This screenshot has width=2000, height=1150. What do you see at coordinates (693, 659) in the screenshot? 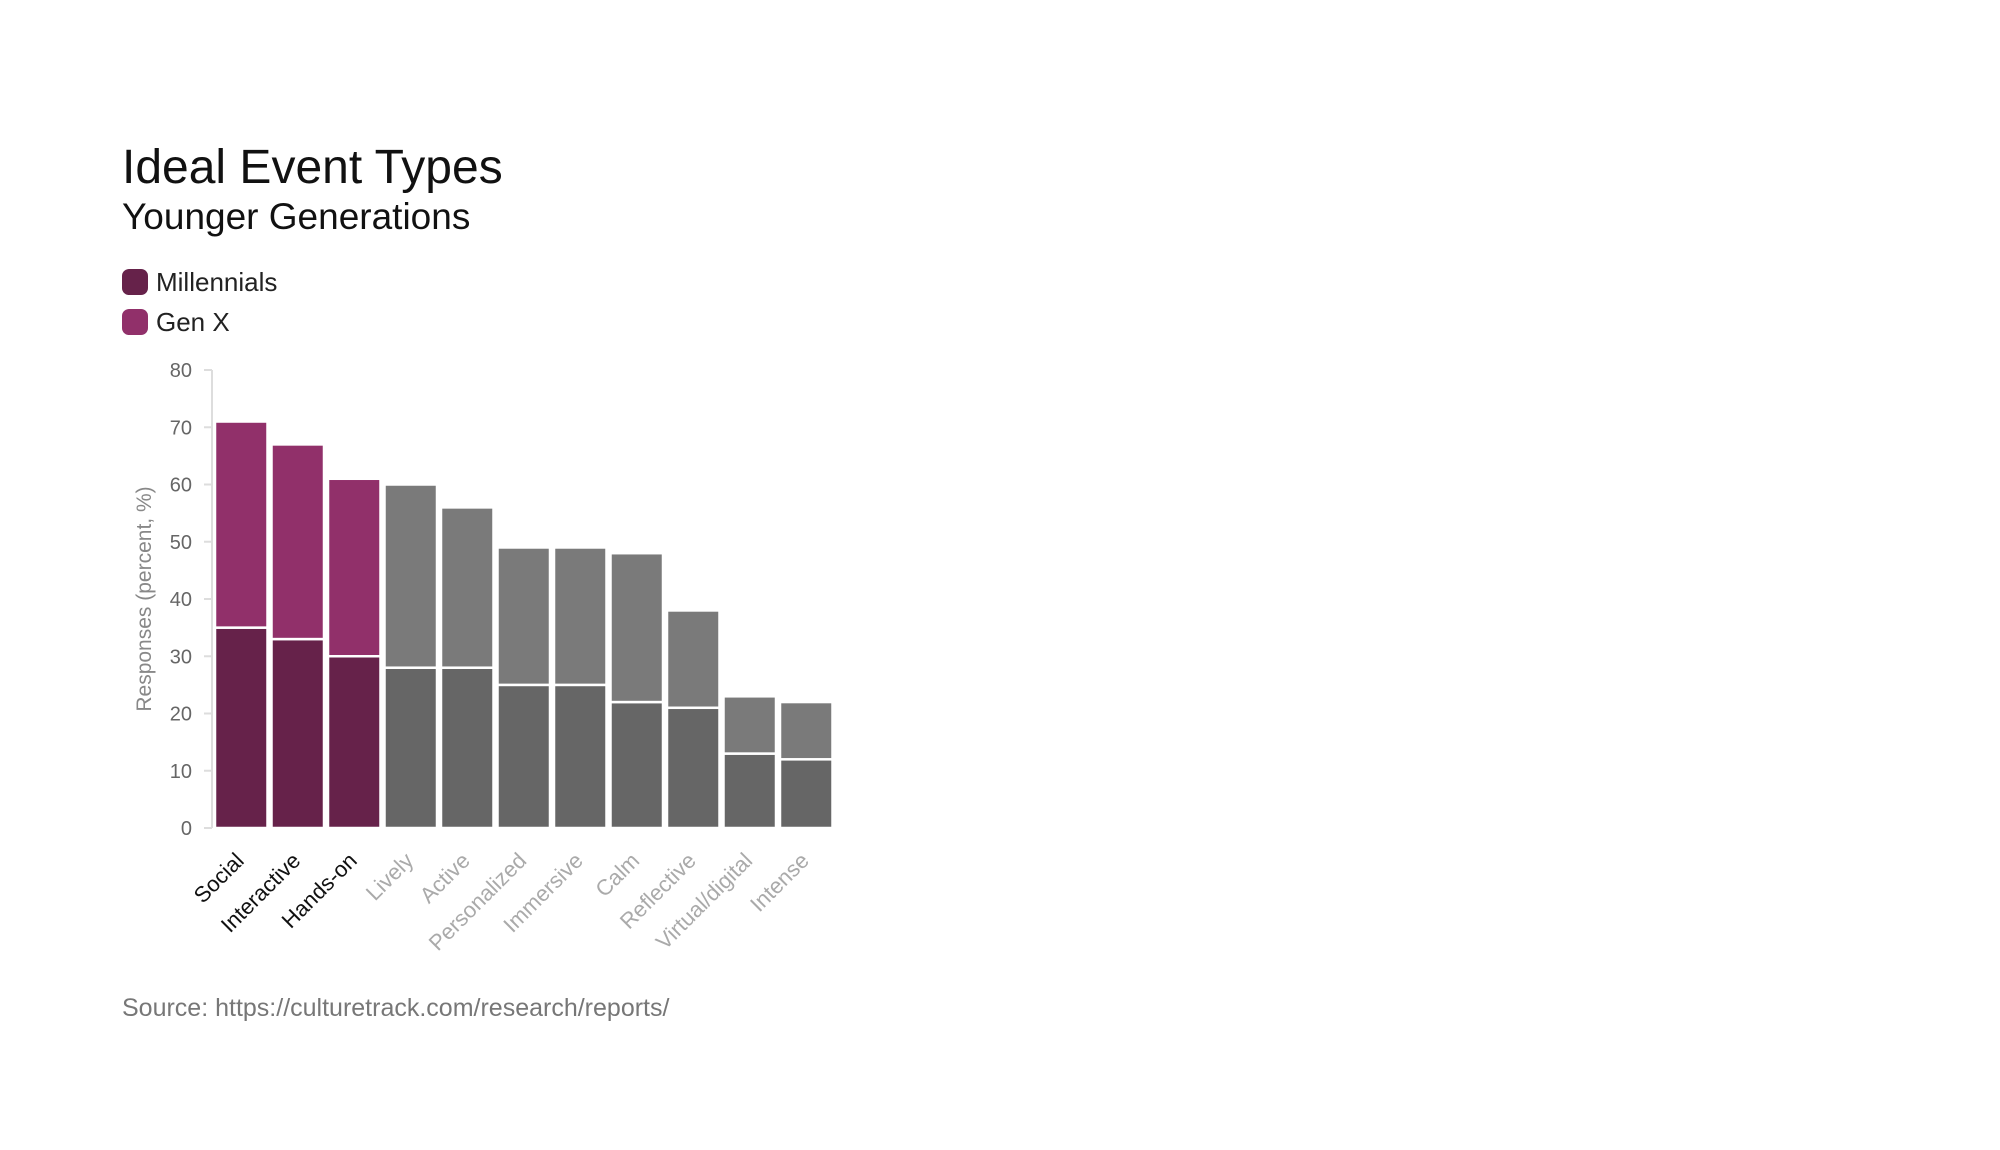
I see `bar-reflective-gen-x` at bounding box center [693, 659].